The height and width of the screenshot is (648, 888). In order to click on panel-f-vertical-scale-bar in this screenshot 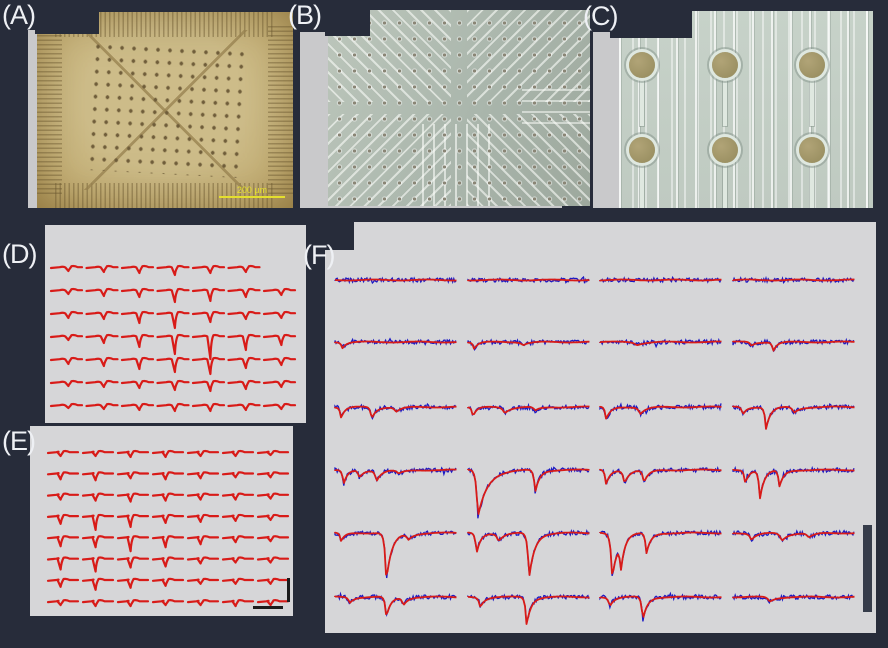, I will do `click(867, 568)`.